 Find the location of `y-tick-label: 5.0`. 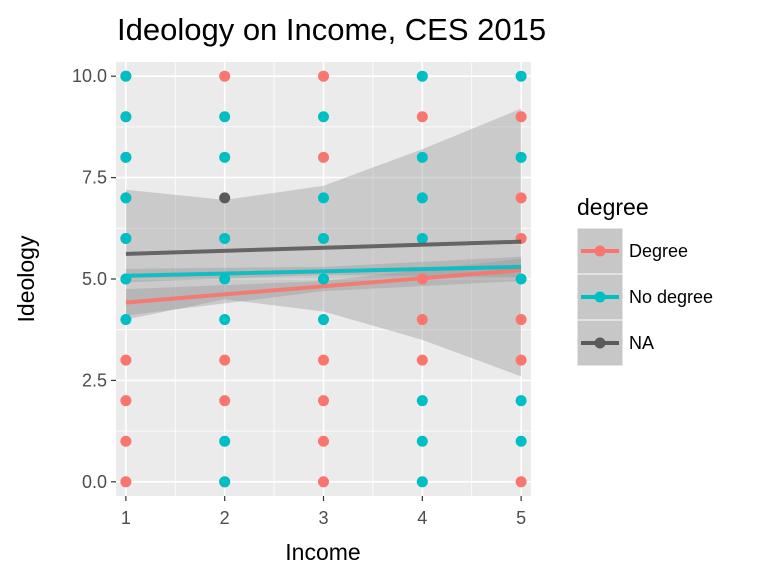

y-tick-label: 5.0 is located at coordinates (94, 279).